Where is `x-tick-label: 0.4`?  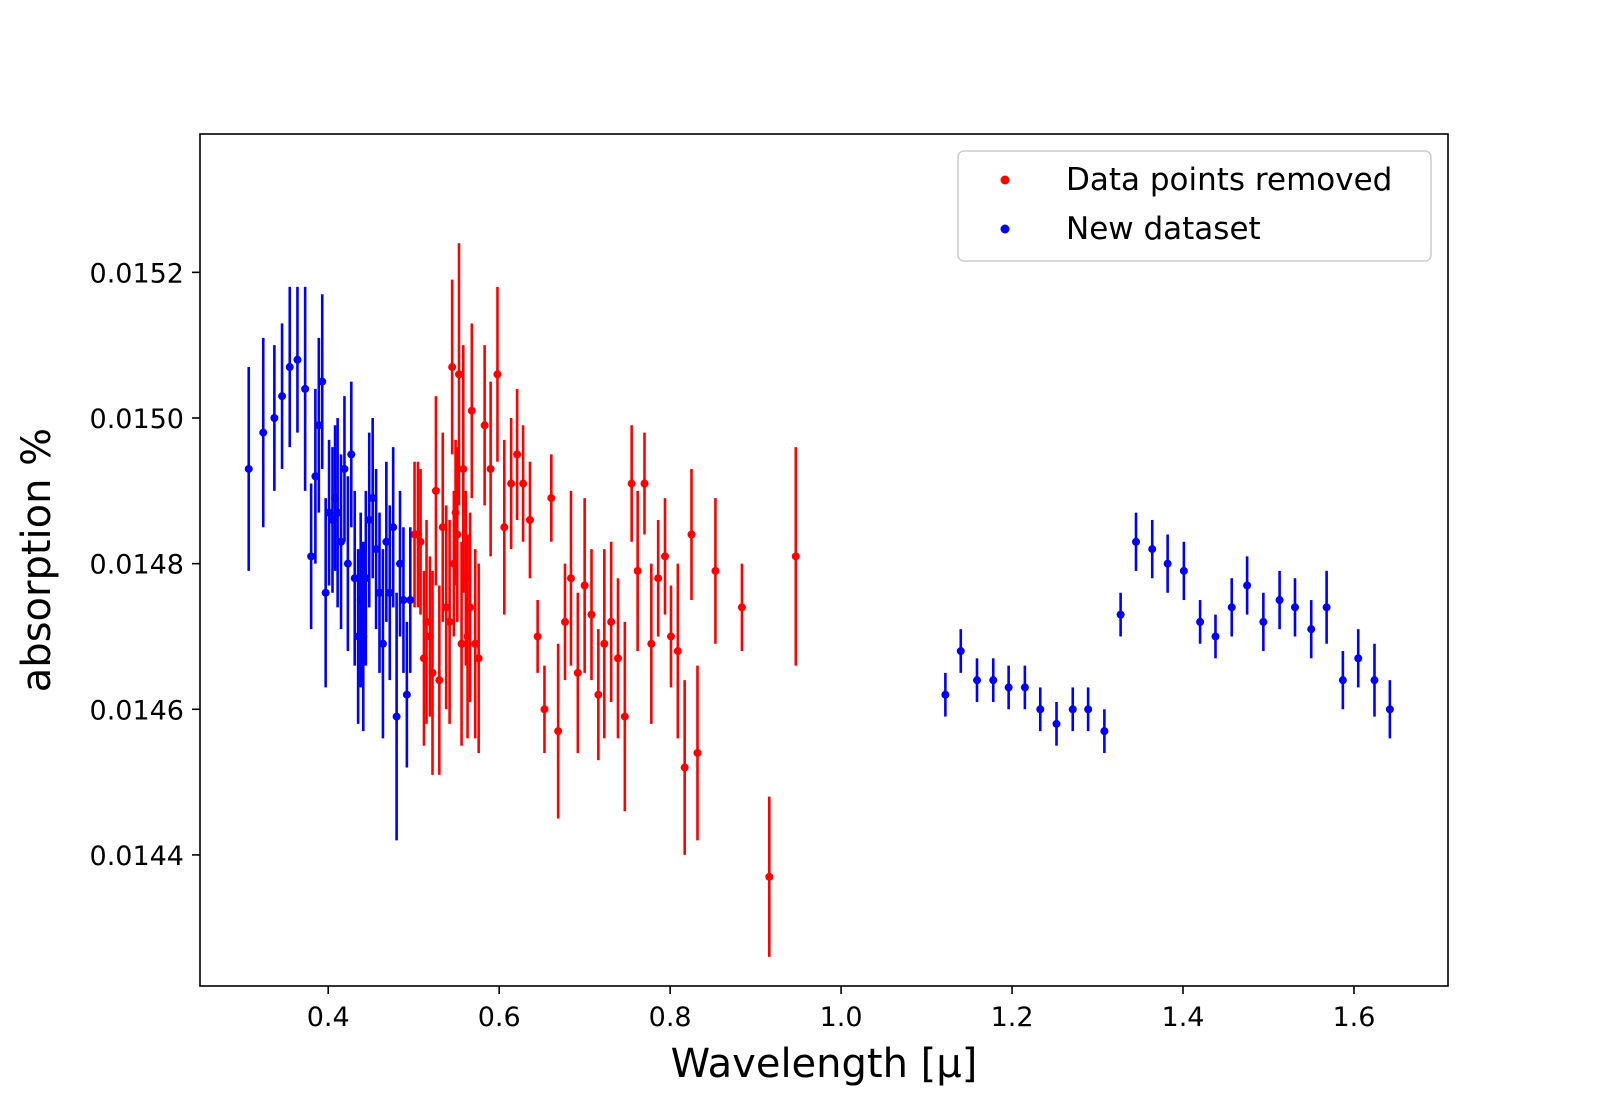 x-tick-label: 0.4 is located at coordinates (328, 1017).